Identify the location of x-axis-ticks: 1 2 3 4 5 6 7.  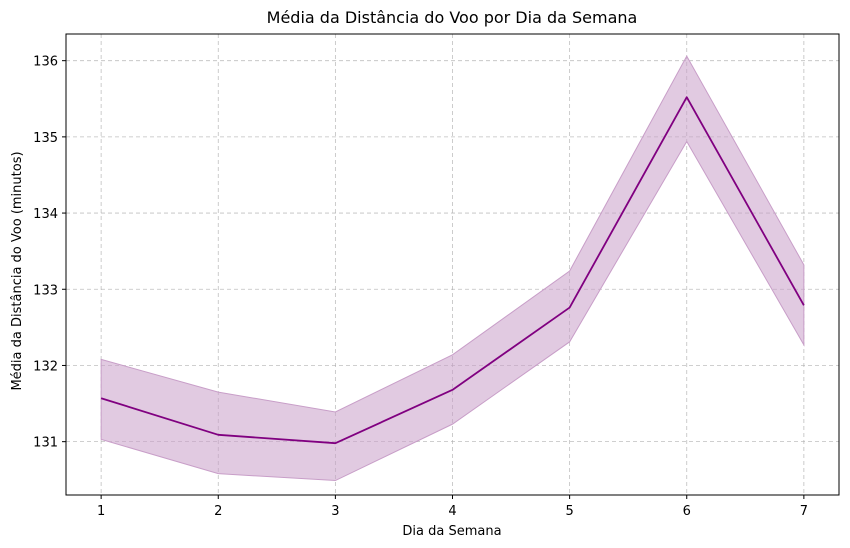
(452, 507).